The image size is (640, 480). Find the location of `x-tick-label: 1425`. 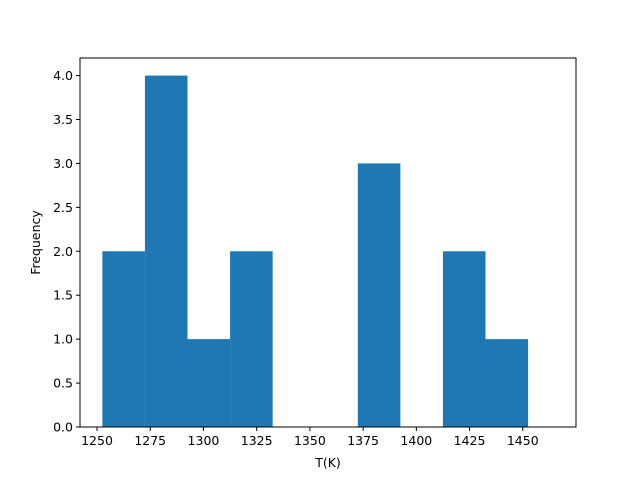

x-tick-label: 1425 is located at coordinates (470, 440).